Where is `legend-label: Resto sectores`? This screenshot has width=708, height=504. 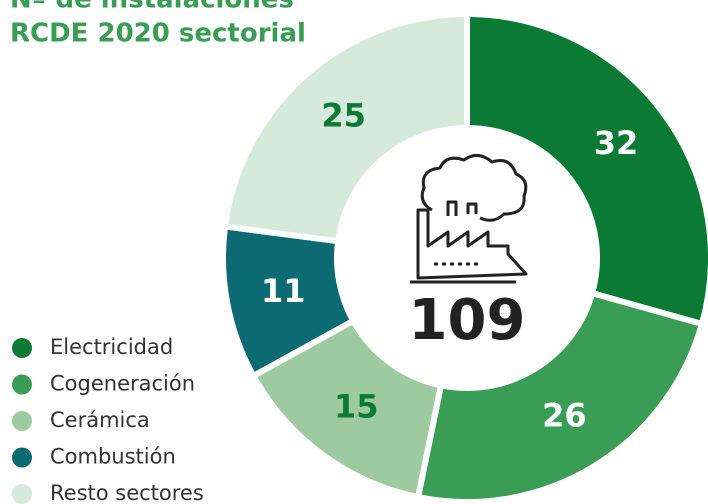 legend-label: Resto sectores is located at coordinates (127, 492).